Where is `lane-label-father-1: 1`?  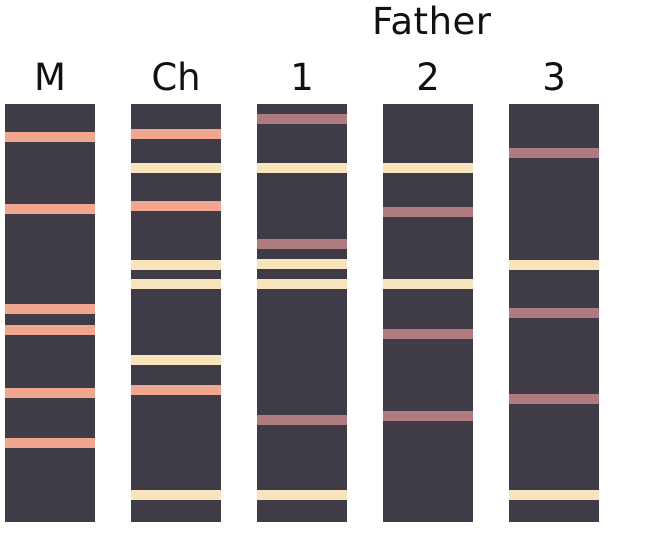 lane-label-father-1: 1 is located at coordinates (302, 77).